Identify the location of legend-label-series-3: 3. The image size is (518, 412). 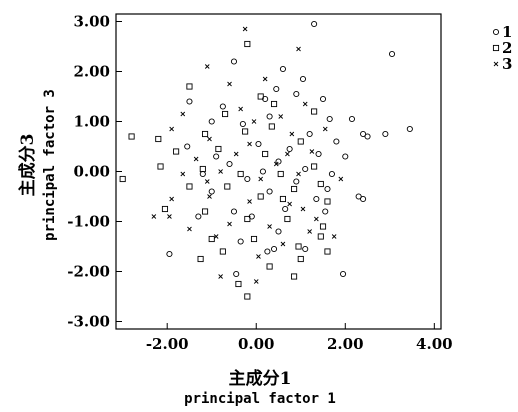
(507, 64).